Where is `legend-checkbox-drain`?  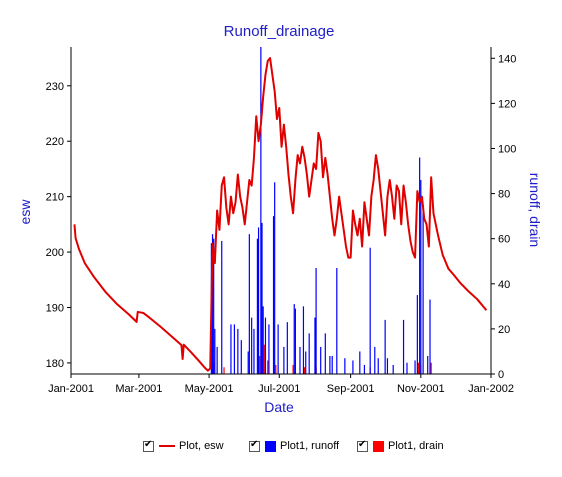
legend-checkbox-drain is located at coordinates (362, 445).